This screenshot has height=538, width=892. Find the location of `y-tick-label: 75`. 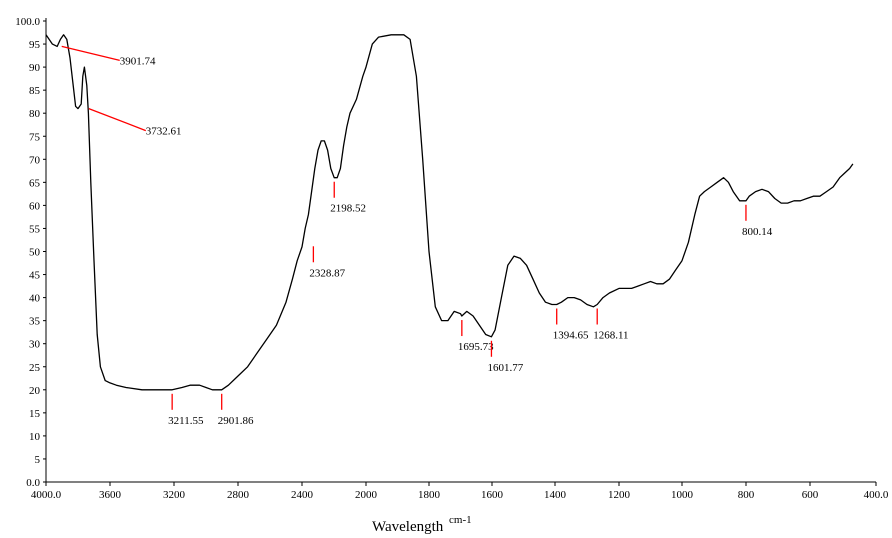

y-tick-label: 75 is located at coordinates (35, 137).